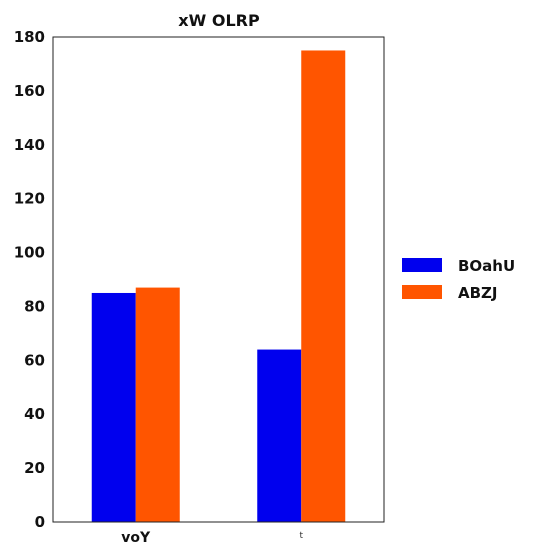 The image size is (560, 560). What do you see at coordinates (113, 407) in the screenshot?
I see `bar-BOahU-voY` at bounding box center [113, 407].